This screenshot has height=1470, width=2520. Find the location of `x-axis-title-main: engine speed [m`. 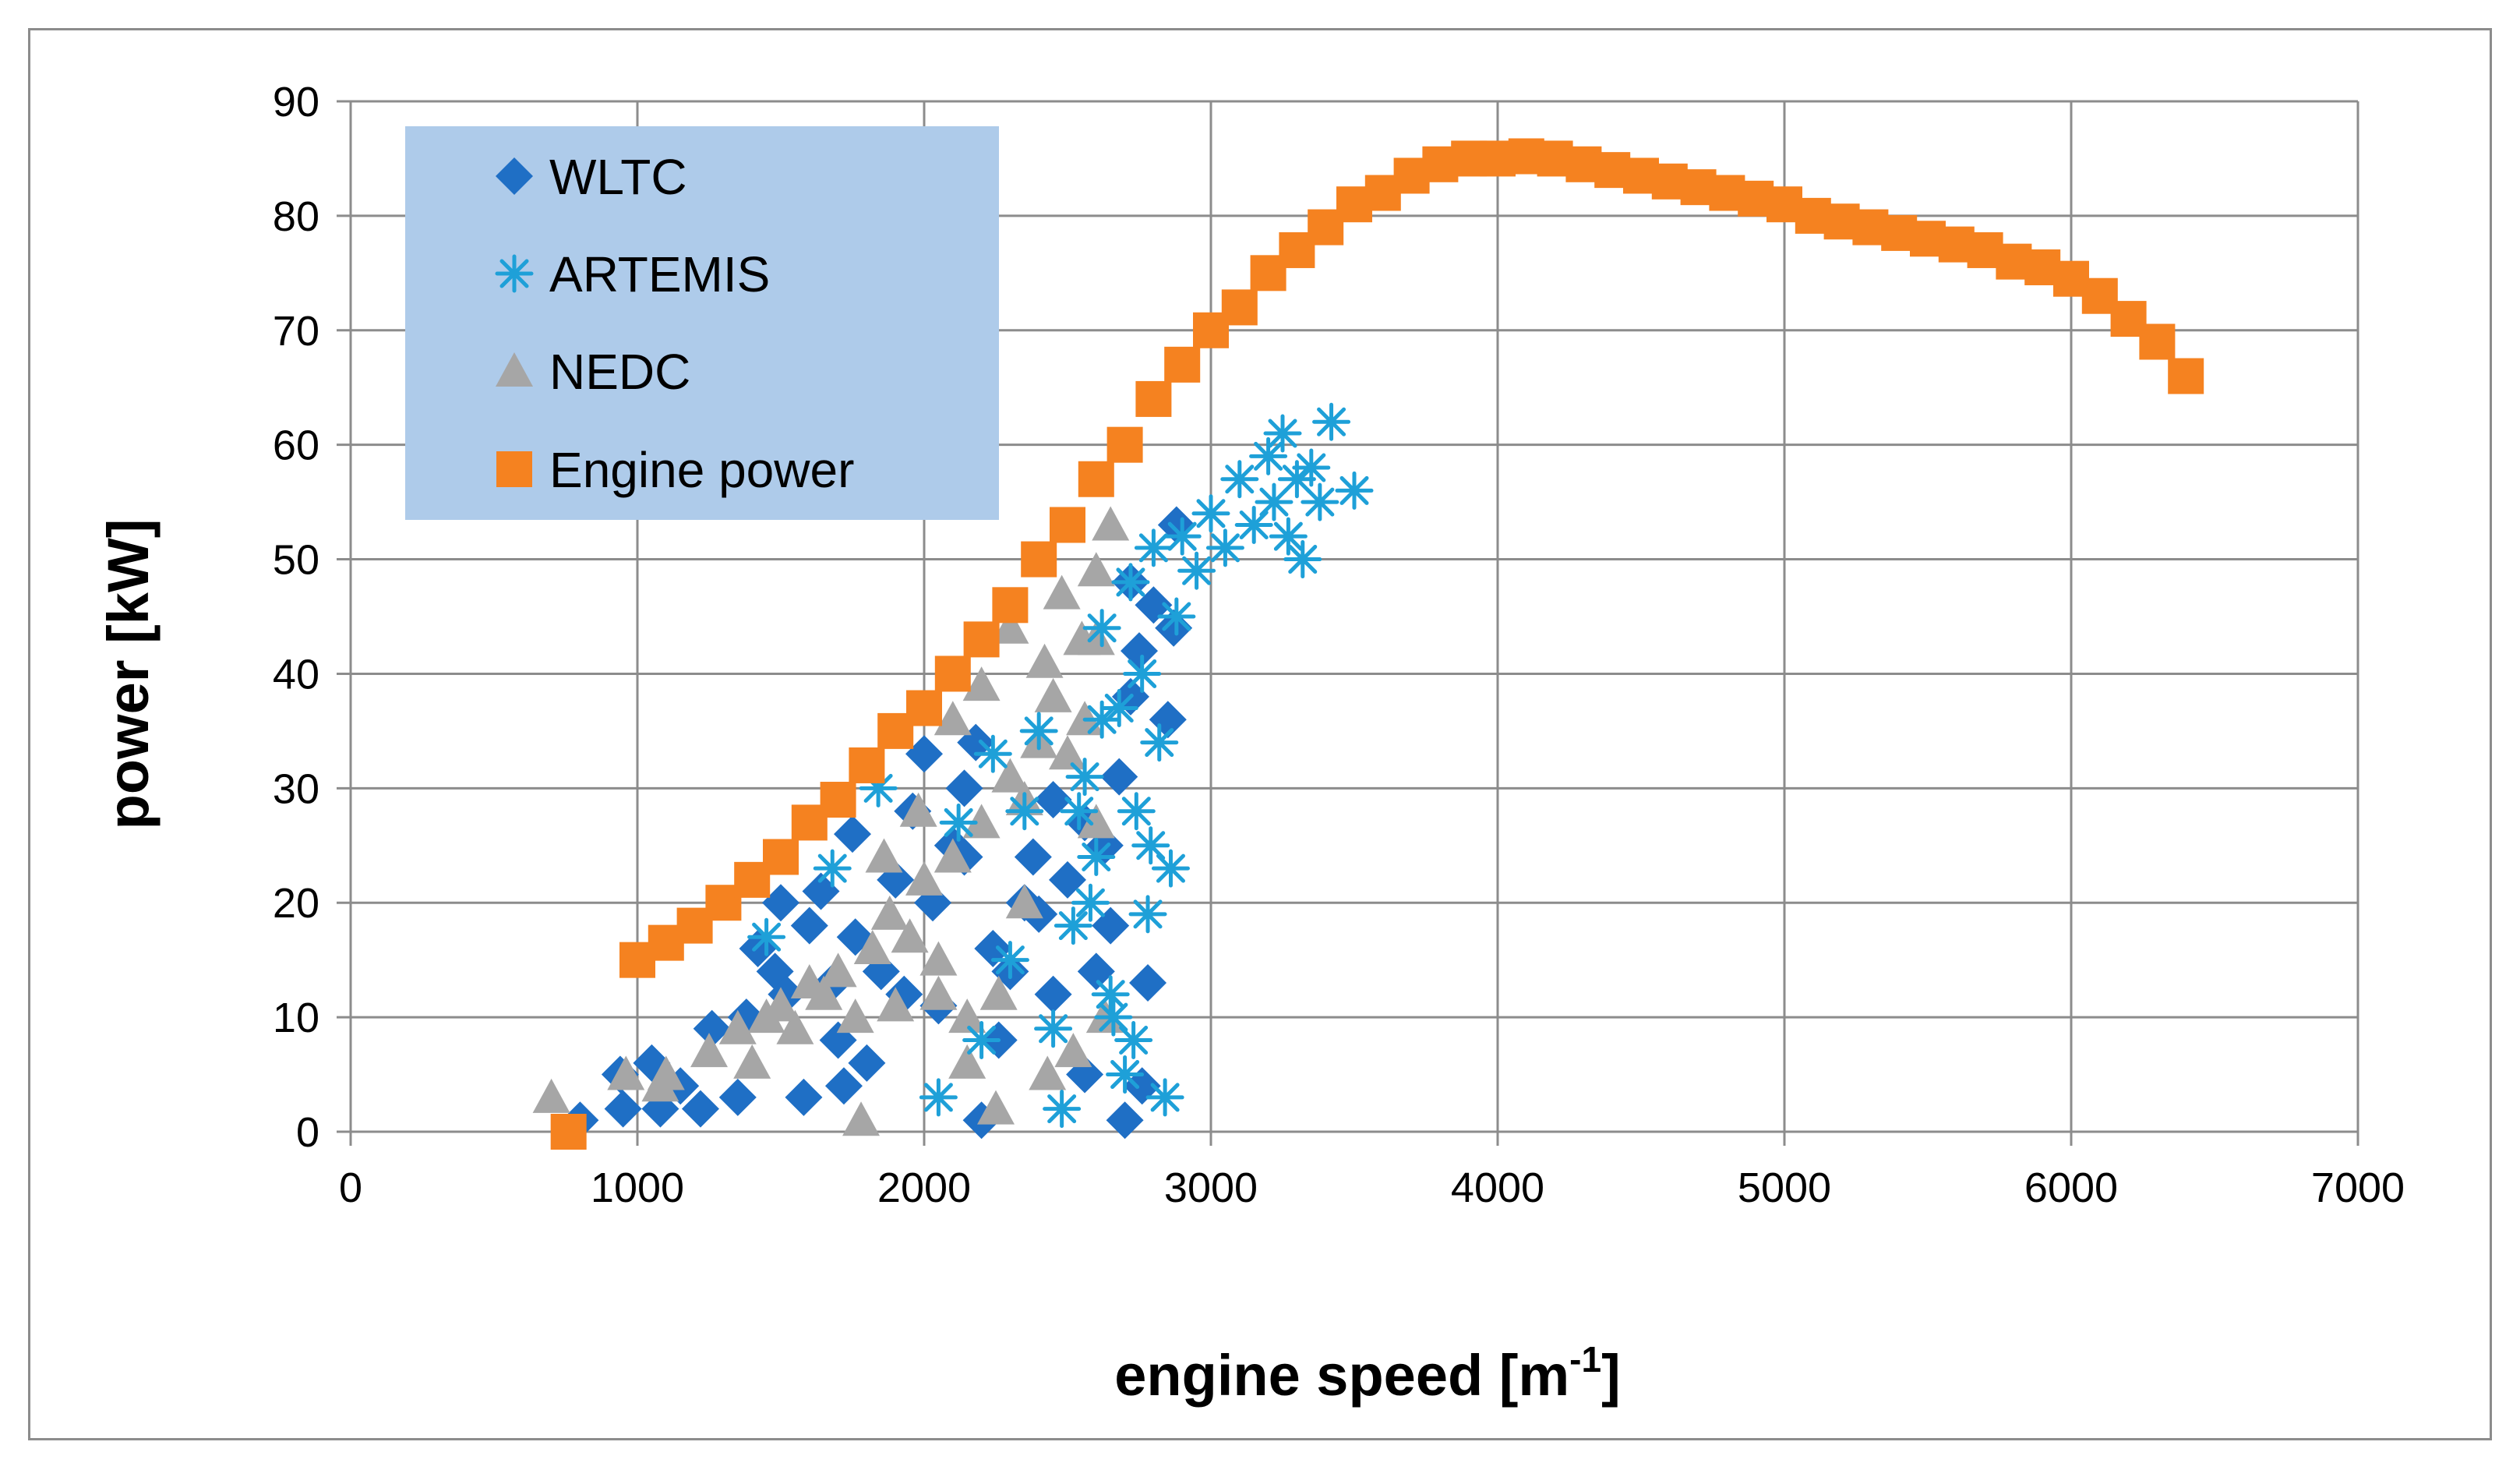

x-axis-title-main: engine speed [m is located at coordinates (1341, 1375).